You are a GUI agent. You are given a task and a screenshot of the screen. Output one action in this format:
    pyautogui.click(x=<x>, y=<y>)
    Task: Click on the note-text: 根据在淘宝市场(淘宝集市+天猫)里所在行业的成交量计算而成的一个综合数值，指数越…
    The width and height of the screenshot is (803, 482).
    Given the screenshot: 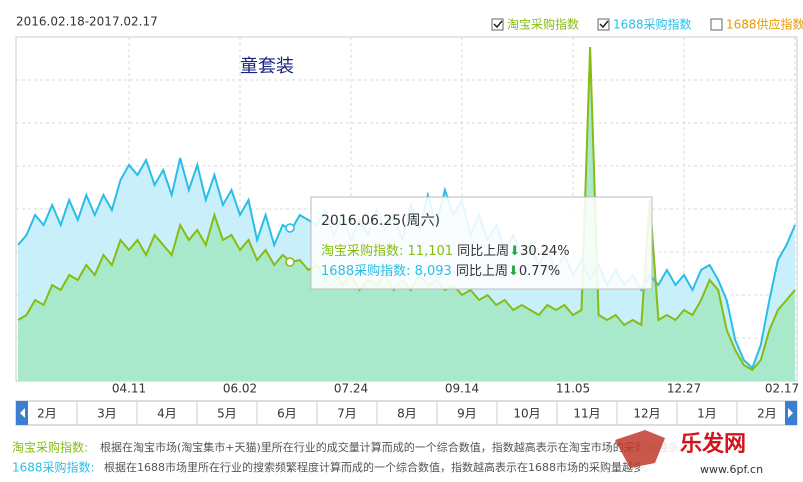 What is the action you would take?
    pyautogui.click(x=395, y=447)
    